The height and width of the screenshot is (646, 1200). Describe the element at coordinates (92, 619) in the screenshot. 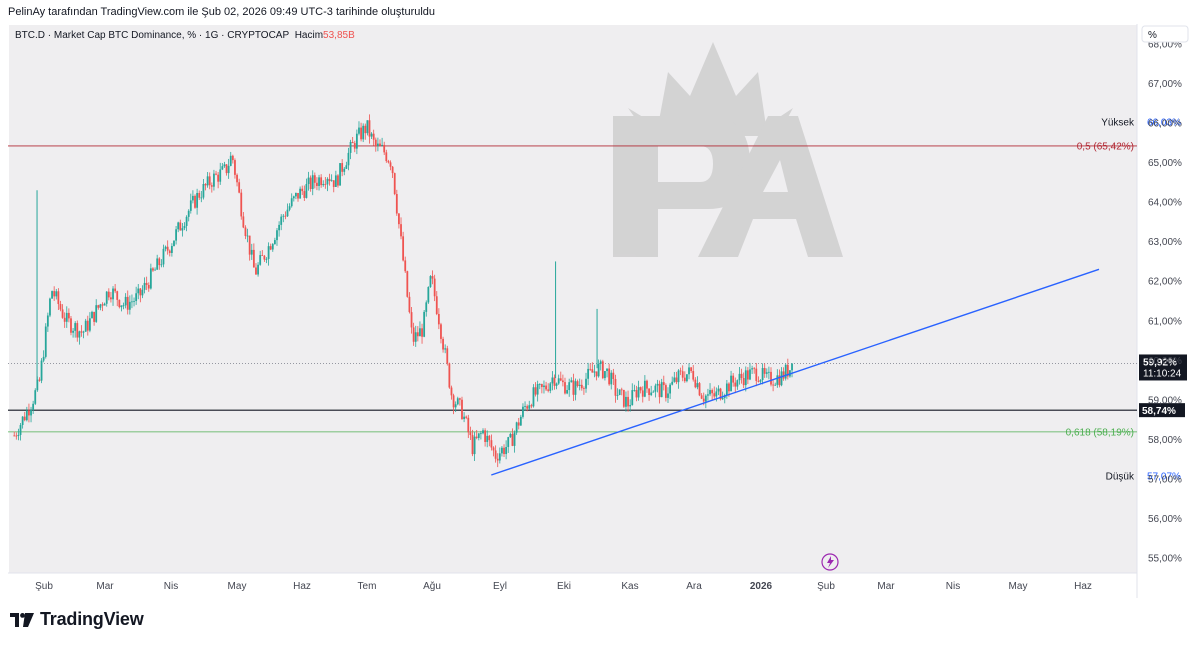

I see `tradingview-brand: TradingView` at that location.